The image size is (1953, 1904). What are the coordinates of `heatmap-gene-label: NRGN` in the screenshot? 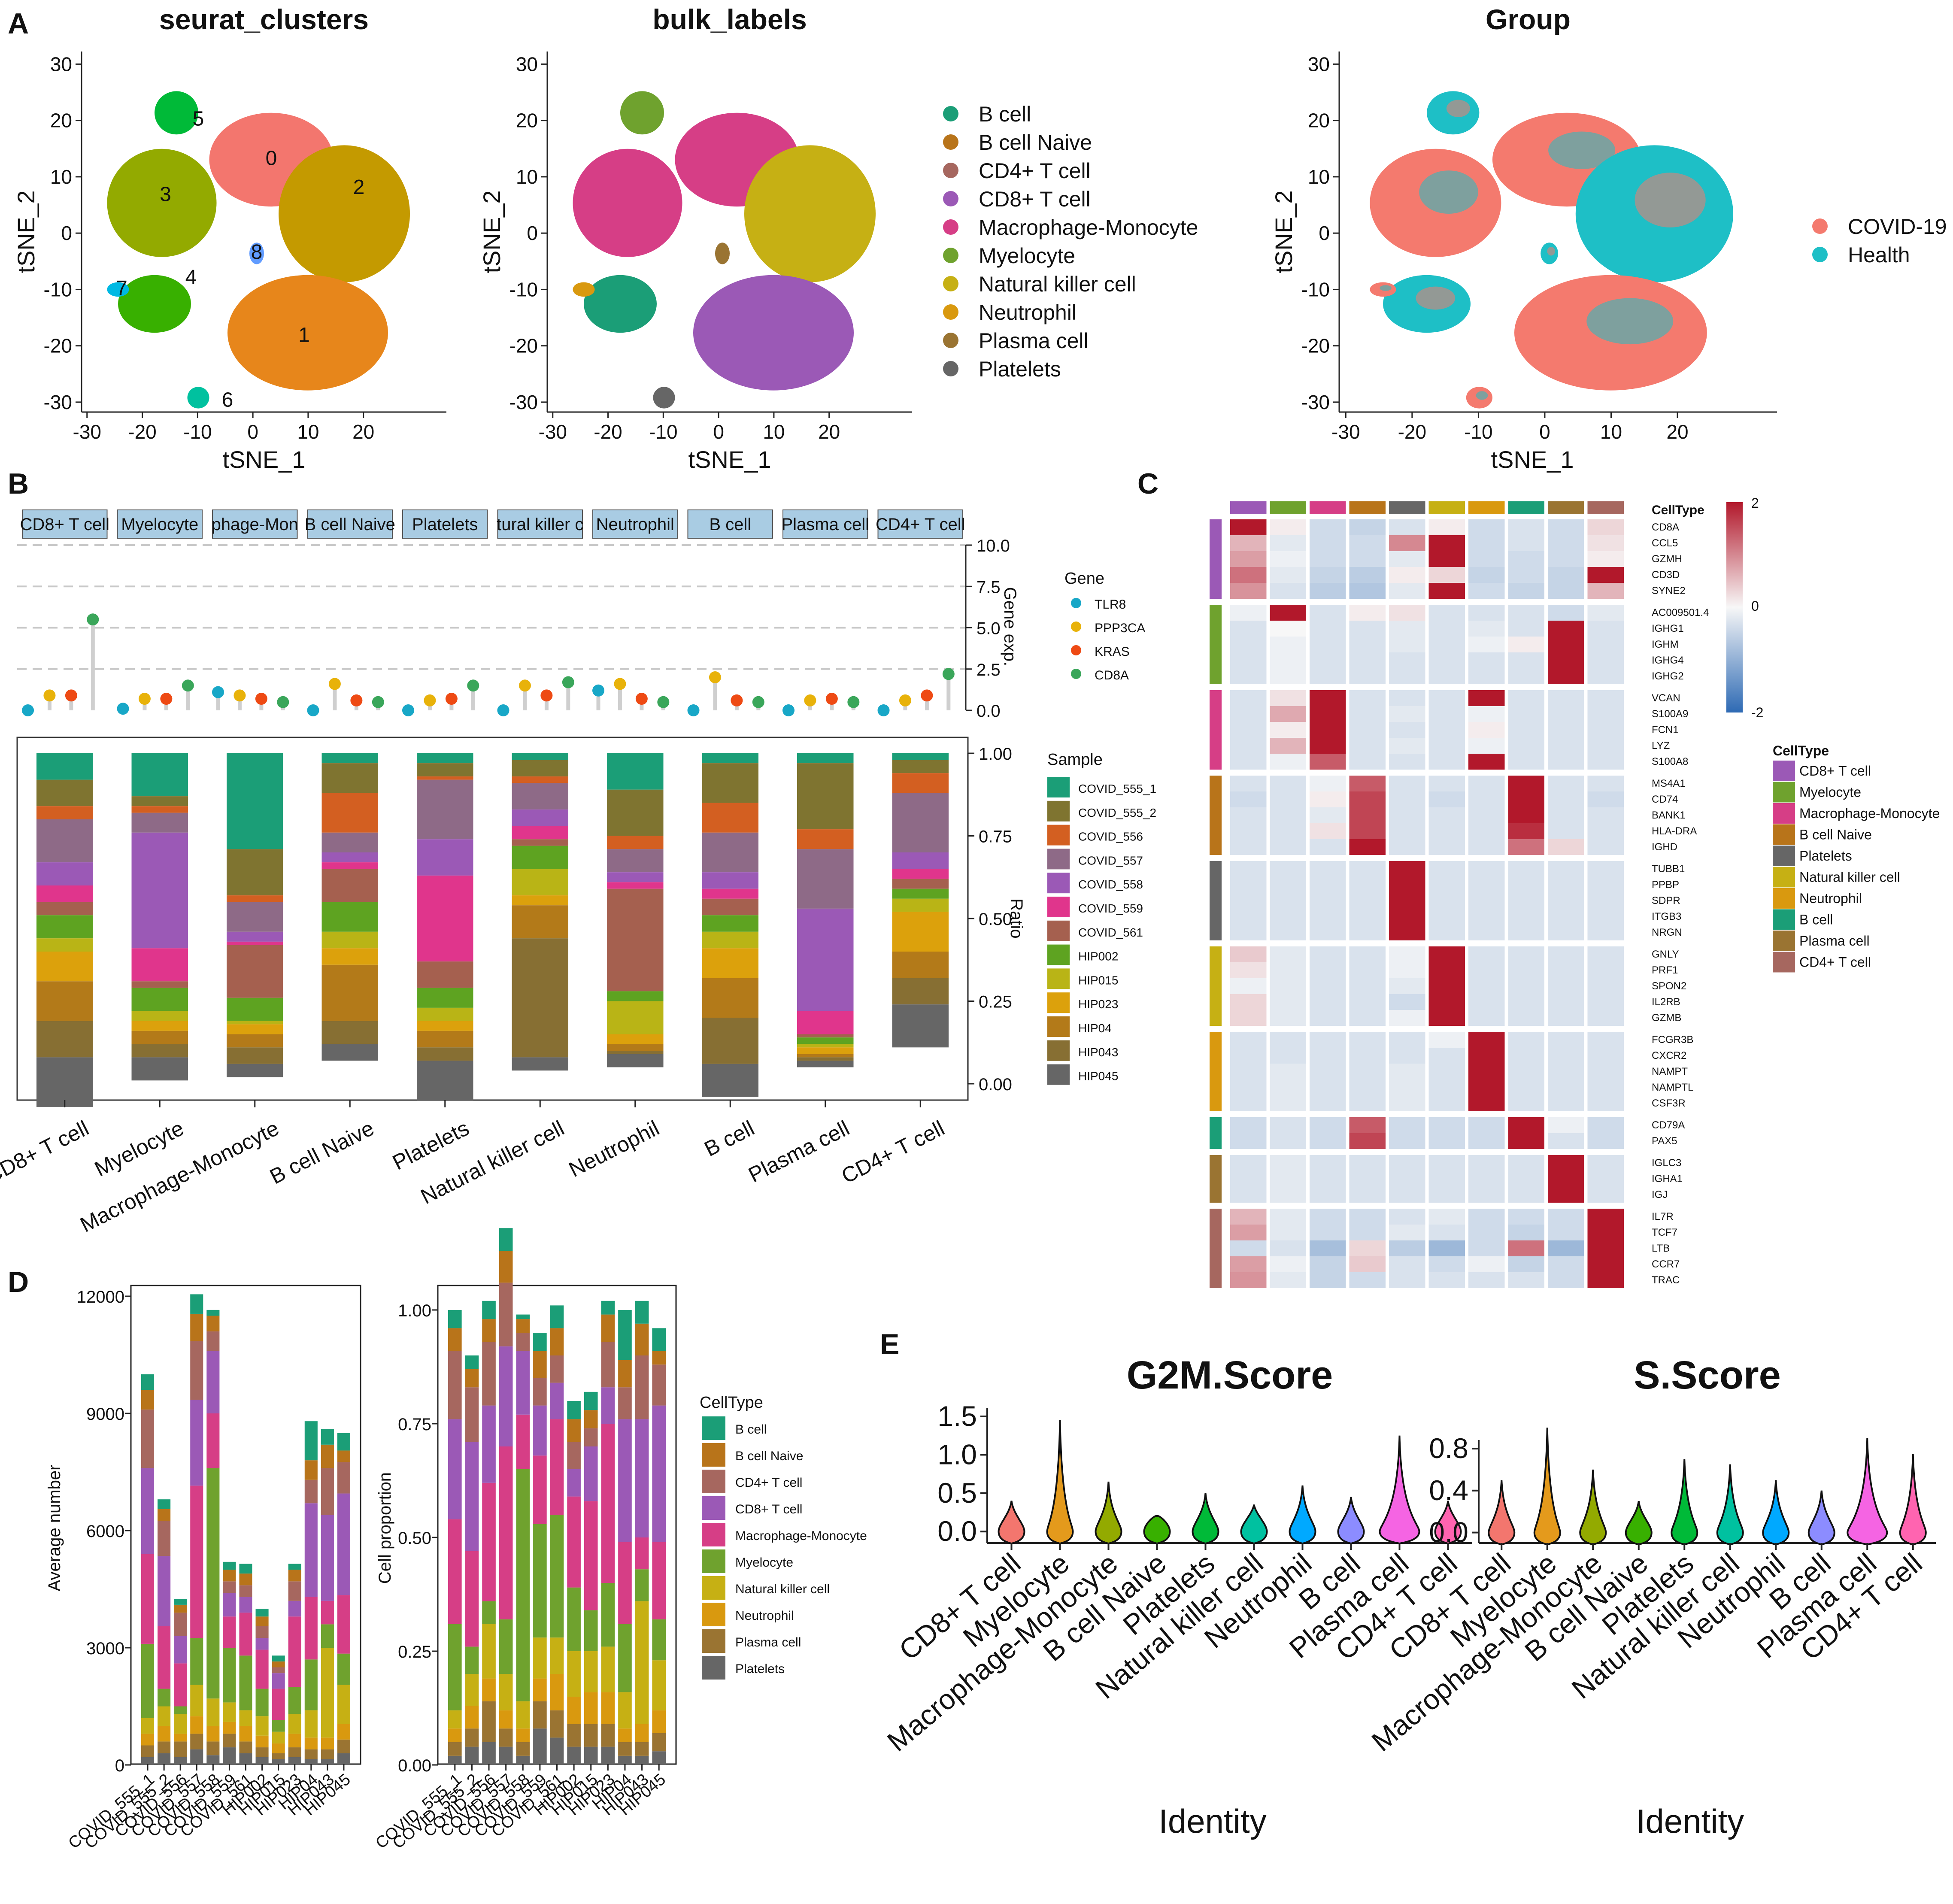 It's located at (1667, 933).